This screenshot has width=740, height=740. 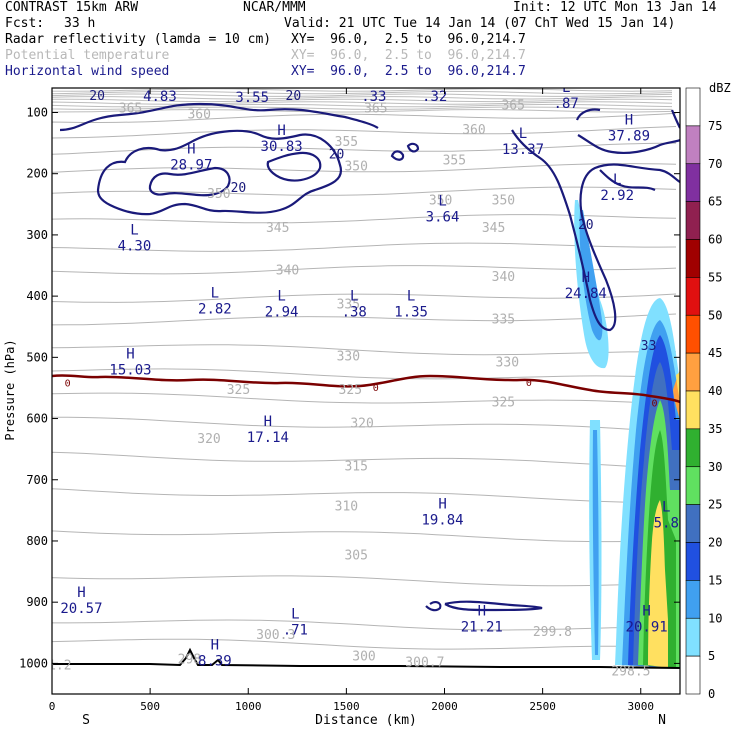 What do you see at coordinates (588, 114) in the screenshot?
I see `wind-contour-upper-right` at bounding box center [588, 114].